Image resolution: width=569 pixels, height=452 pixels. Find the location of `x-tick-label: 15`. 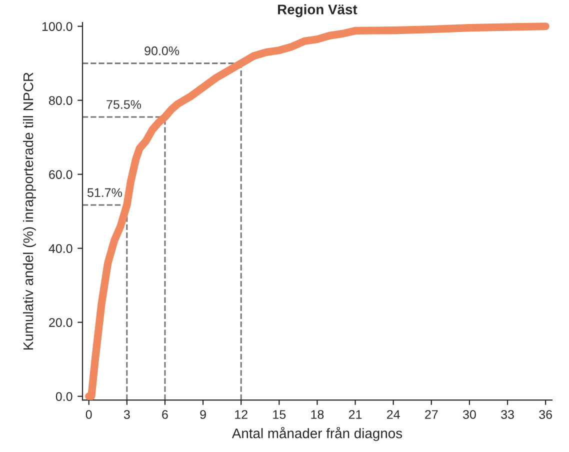

x-tick-label: 15 is located at coordinates (279, 414).